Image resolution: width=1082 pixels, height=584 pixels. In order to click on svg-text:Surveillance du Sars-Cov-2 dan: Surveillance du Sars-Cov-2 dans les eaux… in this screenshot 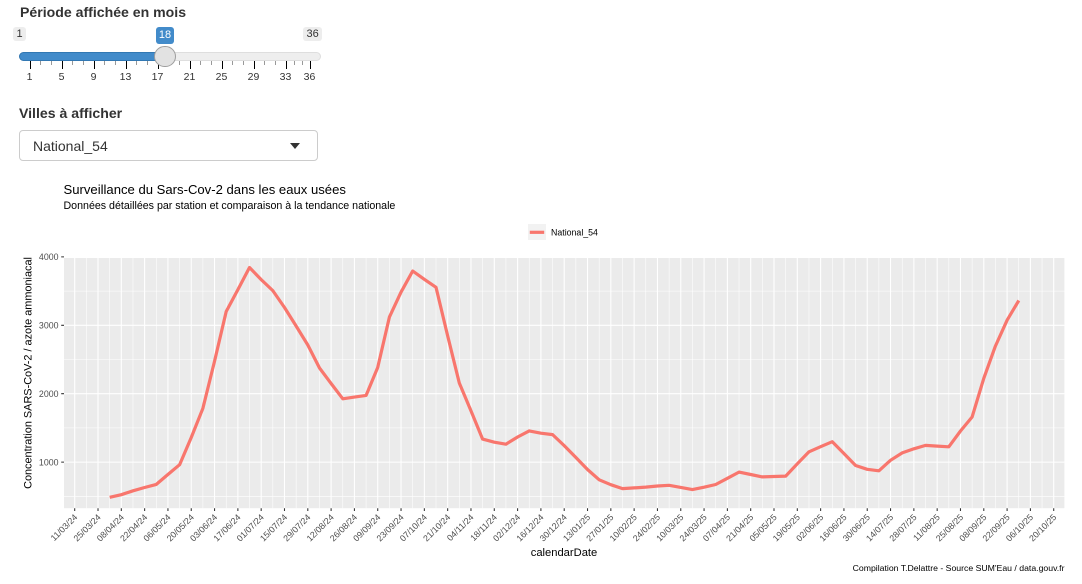, I will do `click(205, 189)`.